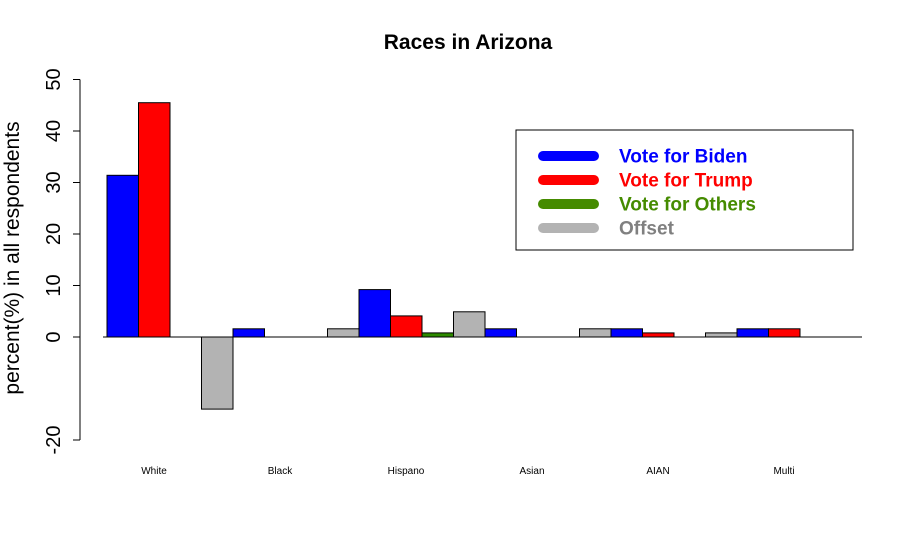 The width and height of the screenshot is (900, 538). What do you see at coordinates (343, 333) in the screenshot?
I see `bar-offset-hispano` at bounding box center [343, 333].